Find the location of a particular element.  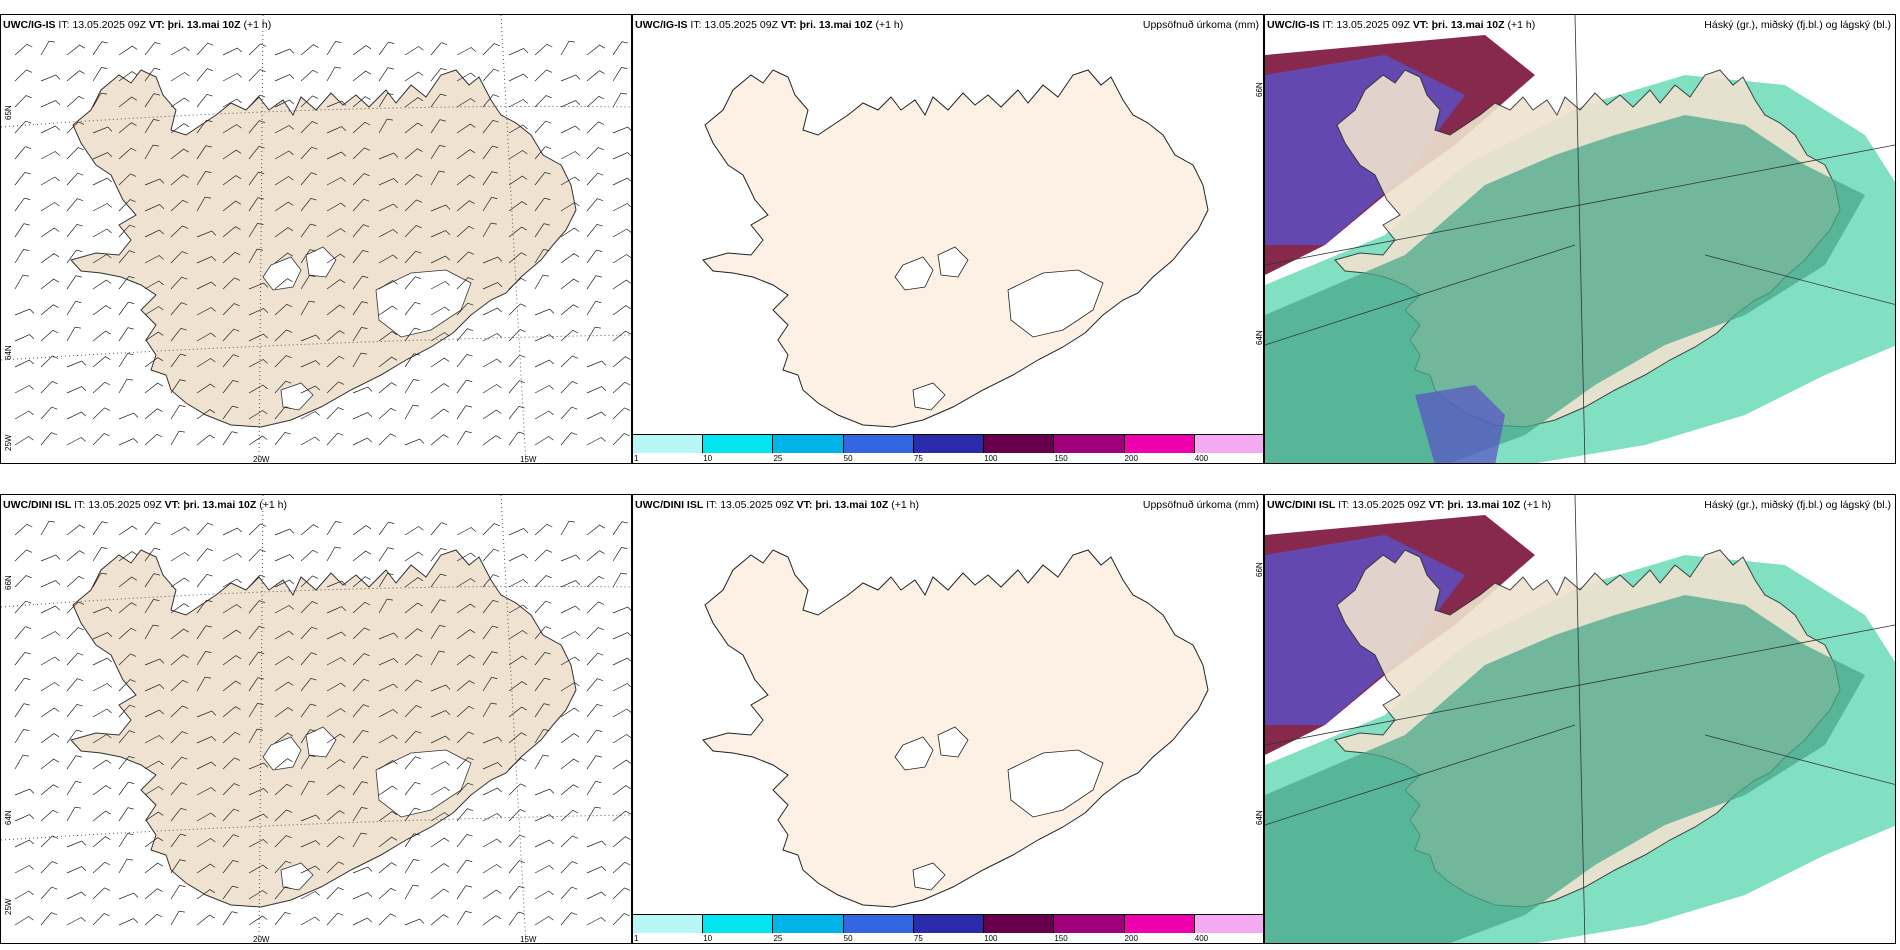

lon-label: 15W is located at coordinates (528, 939).